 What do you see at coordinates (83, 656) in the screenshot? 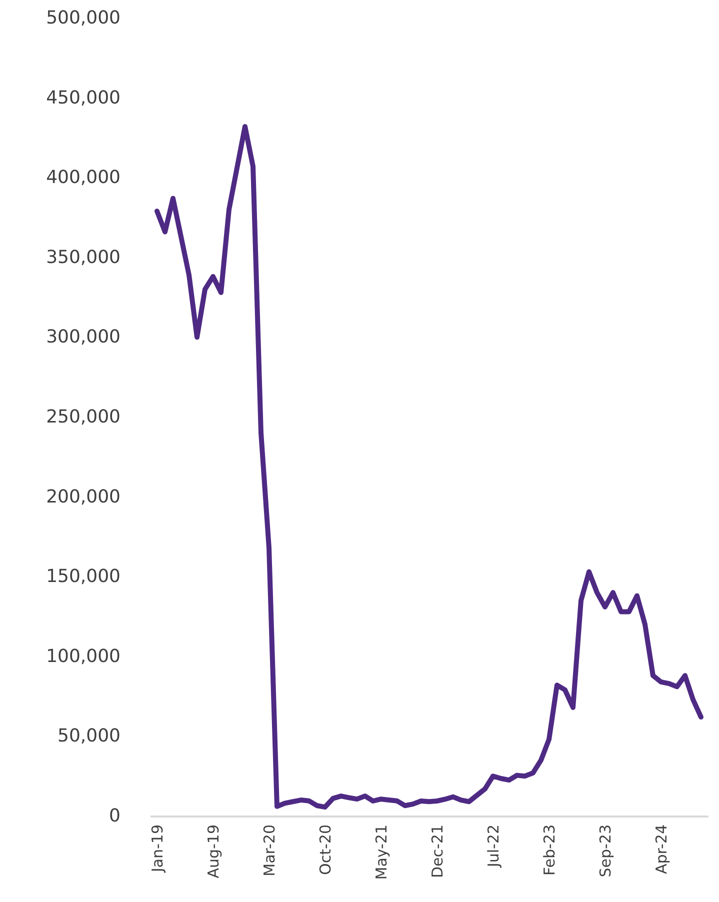
I see `y-tick-label: 100,000` at bounding box center [83, 656].